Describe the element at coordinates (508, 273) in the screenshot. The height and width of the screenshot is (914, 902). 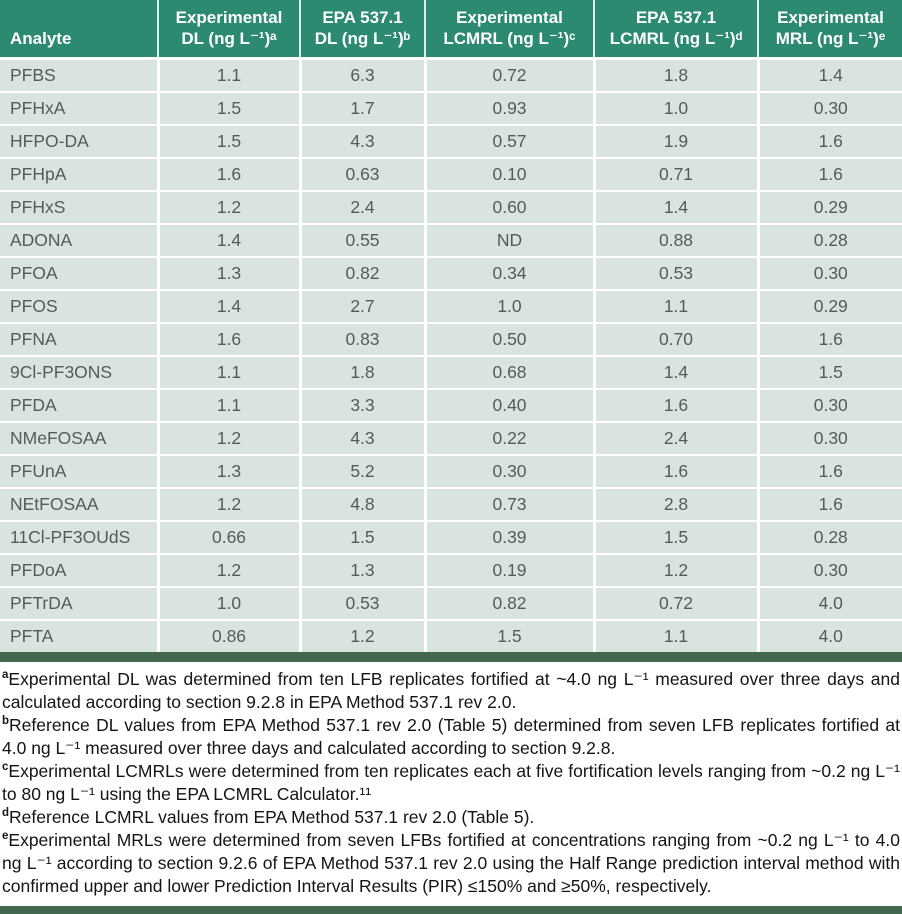
I see `value-cell: 0.34` at that location.